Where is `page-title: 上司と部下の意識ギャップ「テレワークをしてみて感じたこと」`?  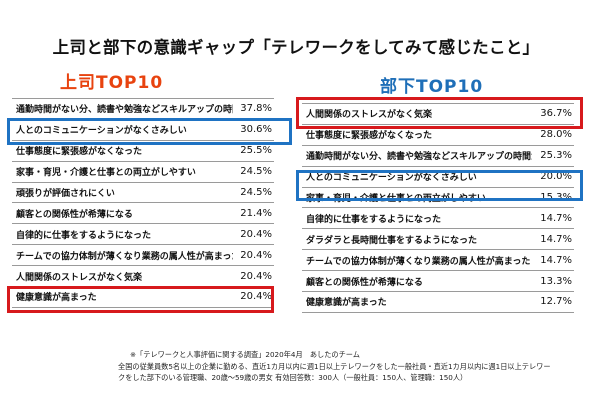 page-title: 上司と部下の意識ギャップ「テレワークをしてみて感じたこと」 is located at coordinates (296, 47).